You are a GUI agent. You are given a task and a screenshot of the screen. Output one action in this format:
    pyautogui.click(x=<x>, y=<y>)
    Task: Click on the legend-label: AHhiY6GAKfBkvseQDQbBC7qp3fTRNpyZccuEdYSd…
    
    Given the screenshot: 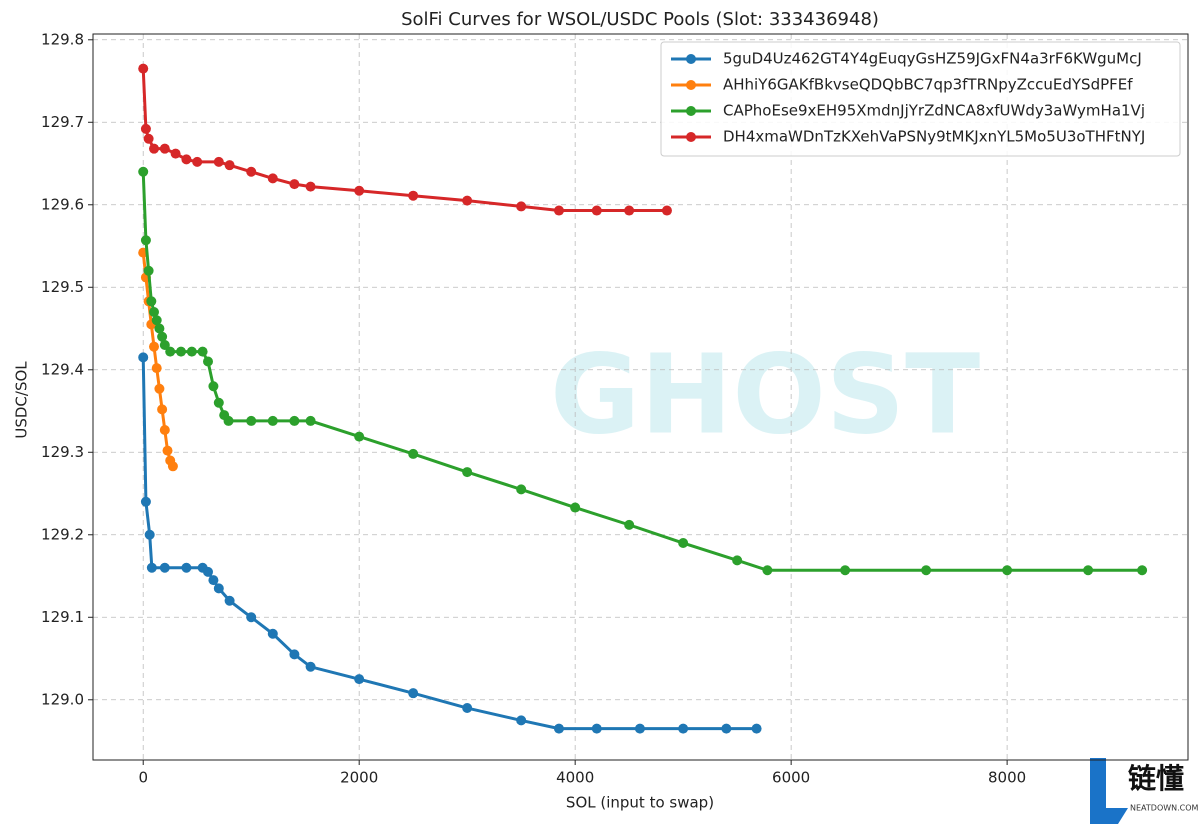 What is the action you would take?
    pyautogui.click(x=928, y=85)
    